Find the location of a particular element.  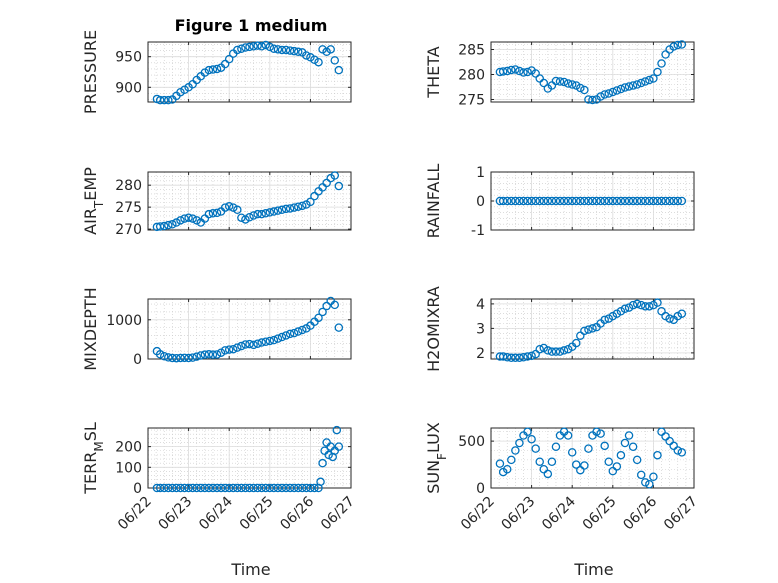

h2omixra-y-tick-label: 4 is located at coordinates (480, 305).